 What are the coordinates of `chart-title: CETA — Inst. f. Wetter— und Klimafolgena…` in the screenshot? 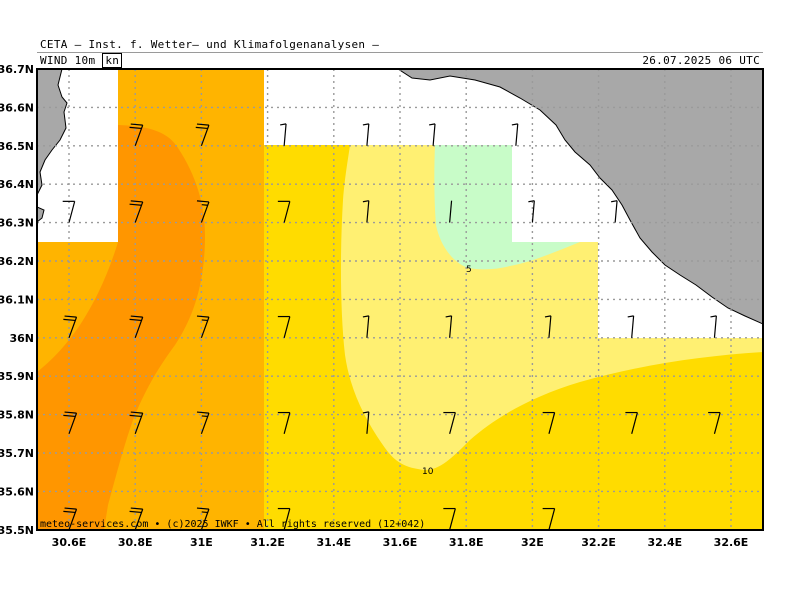 It's located at (210, 44).